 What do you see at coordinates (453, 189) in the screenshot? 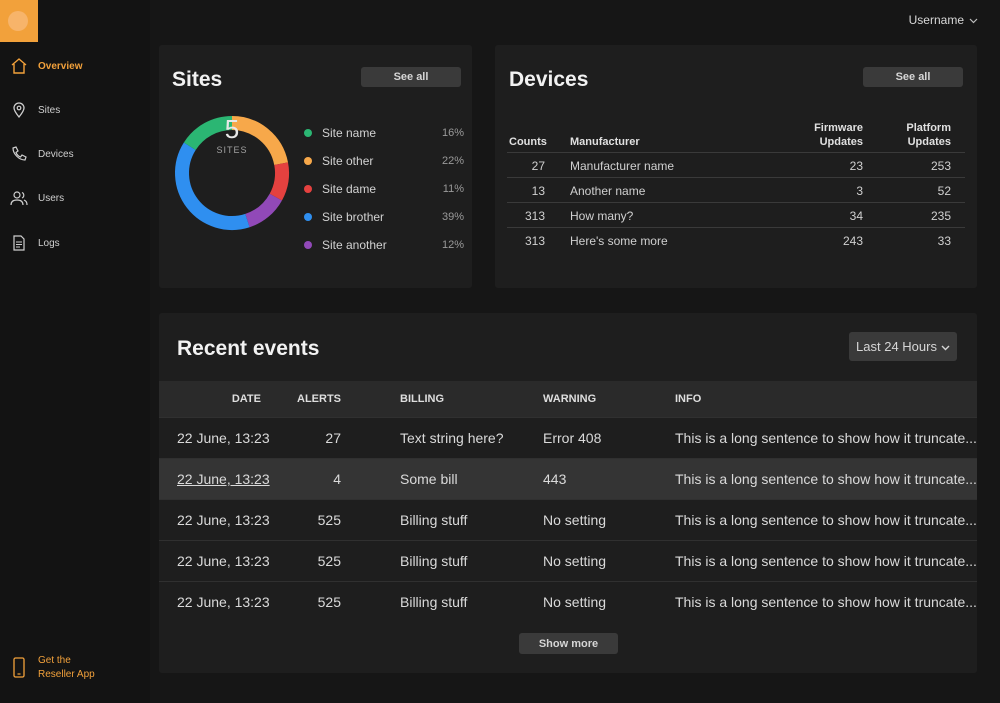
I see `legend-percent: 11%` at bounding box center [453, 189].